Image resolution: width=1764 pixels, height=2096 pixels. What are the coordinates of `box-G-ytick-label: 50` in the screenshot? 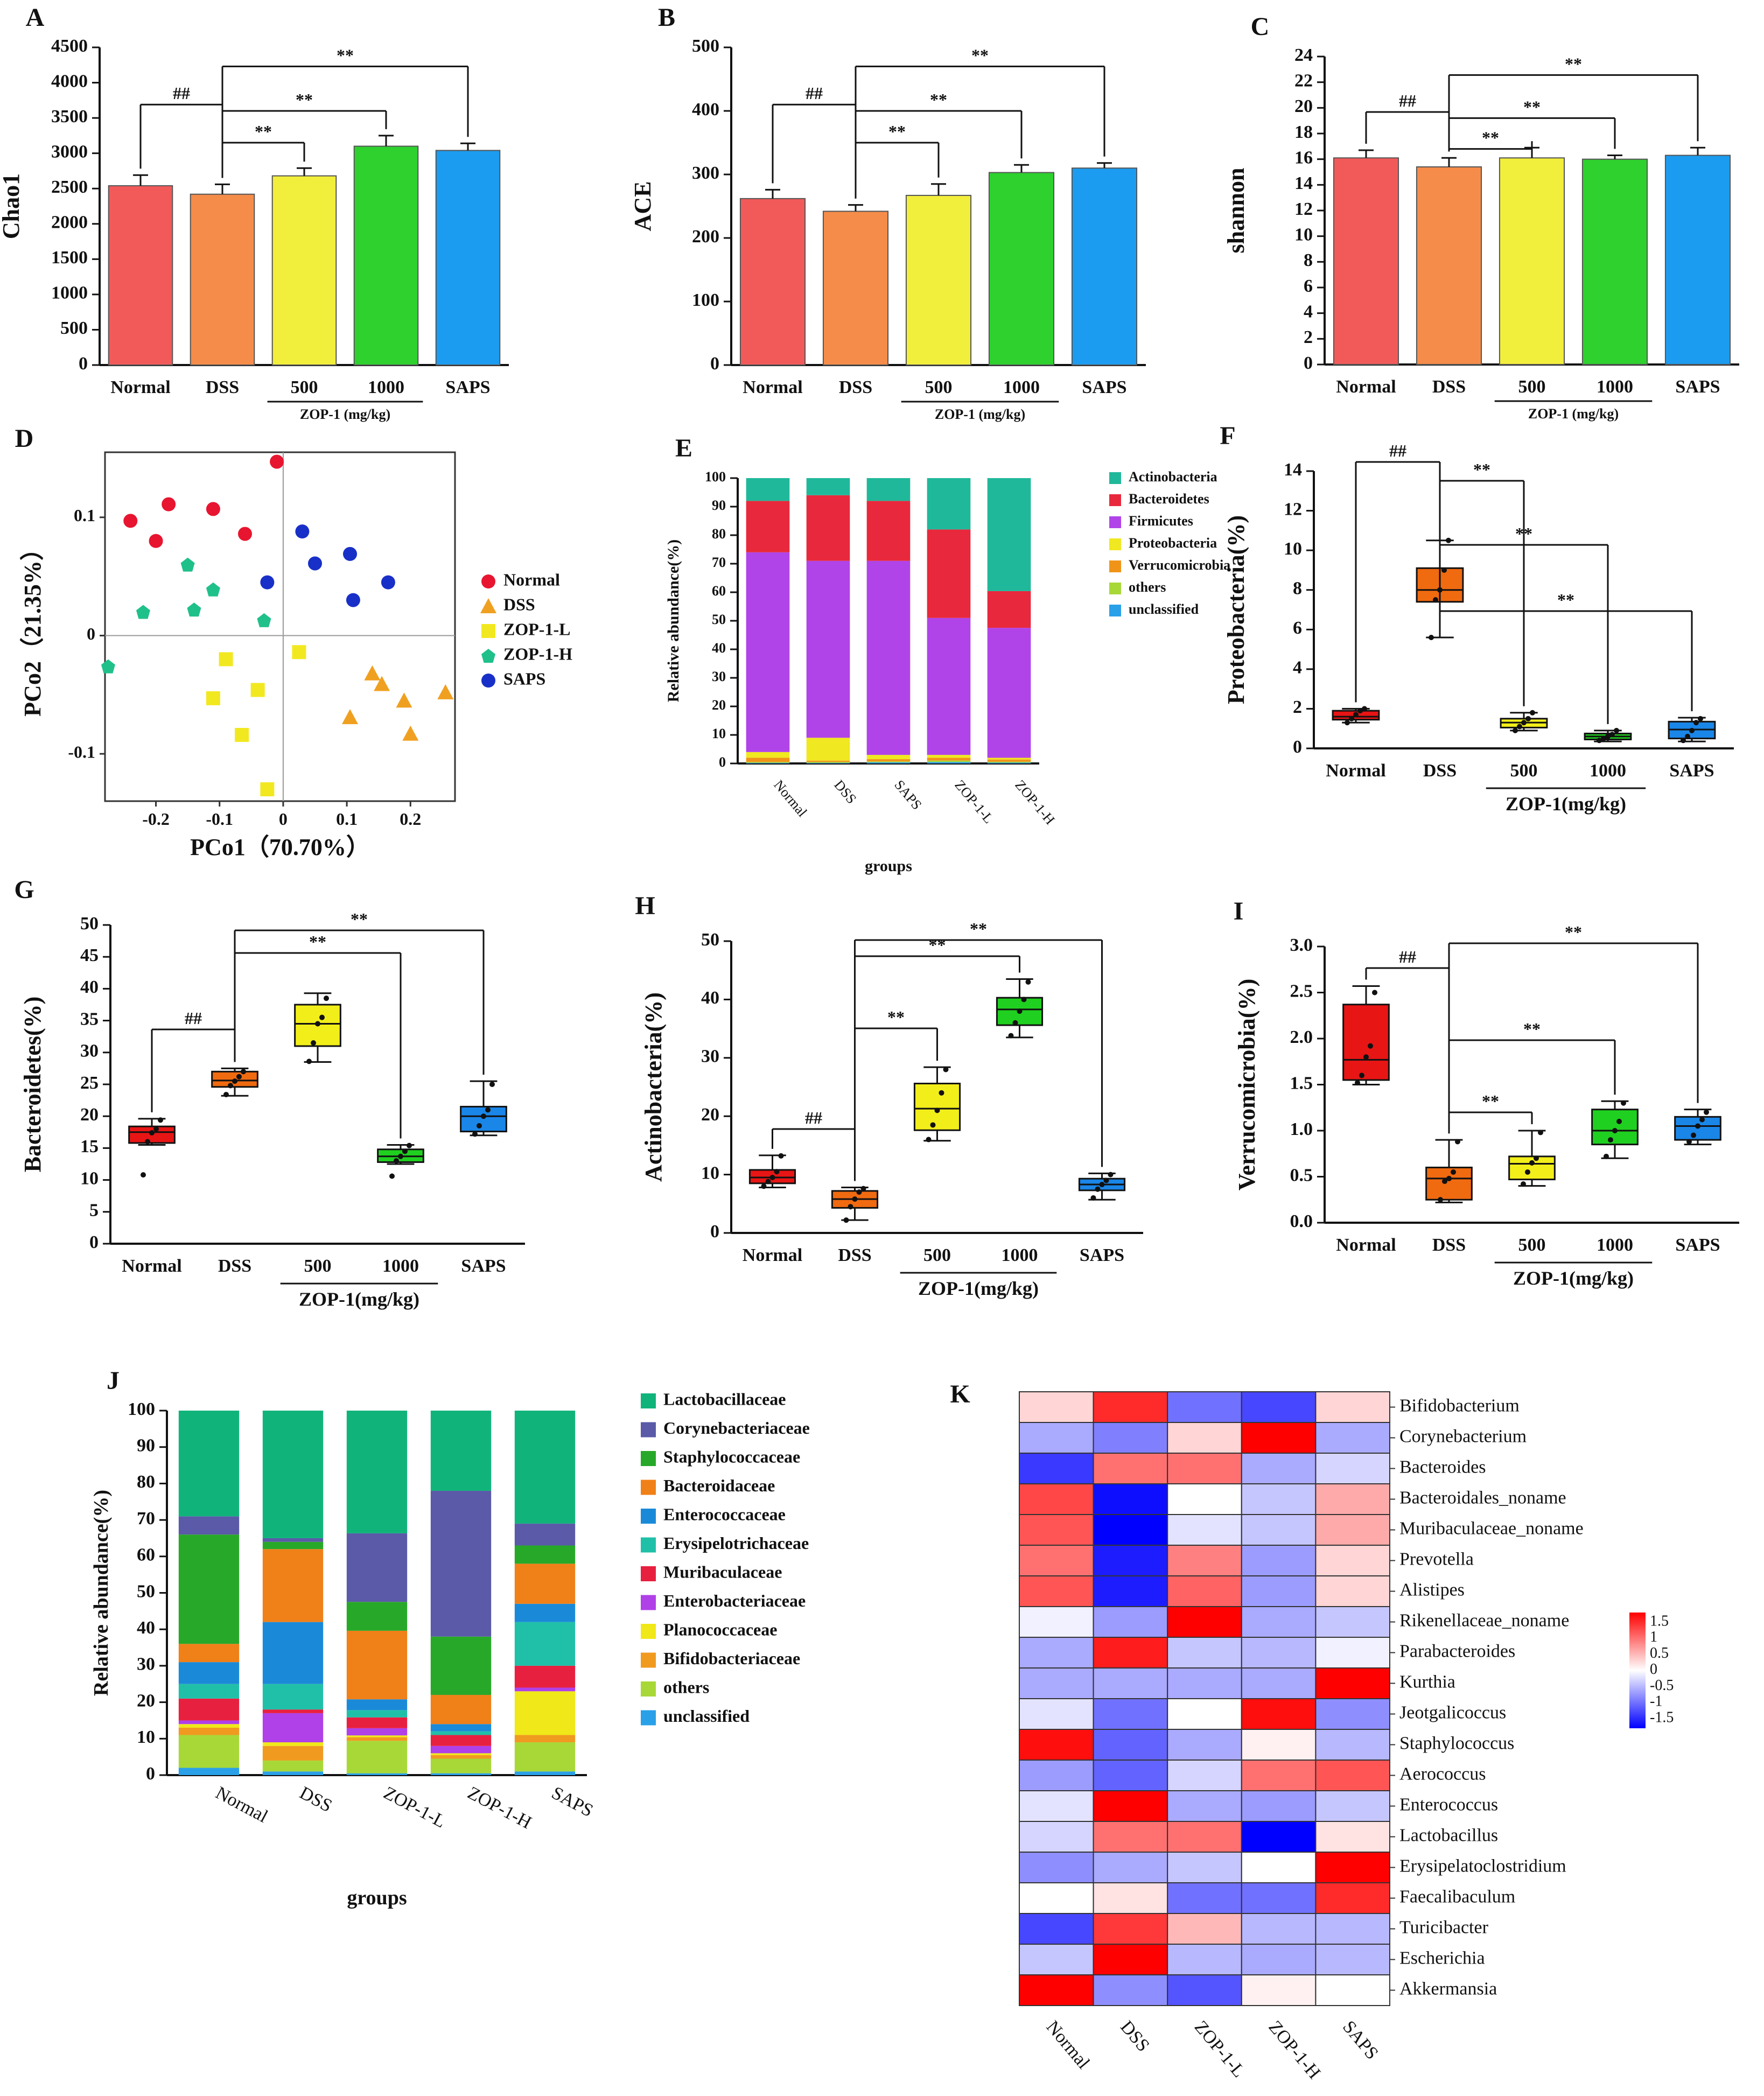 It's located at (89, 924).